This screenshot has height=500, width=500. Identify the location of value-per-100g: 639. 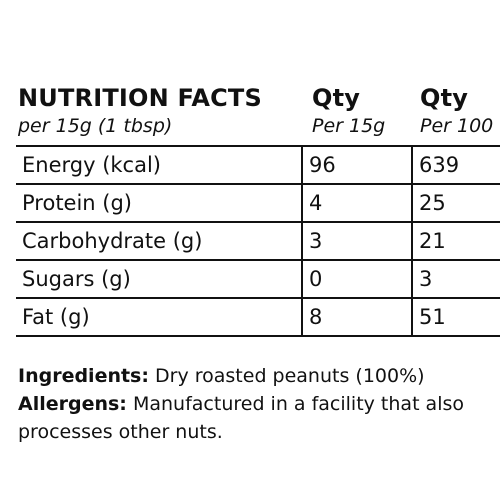
(455, 165).